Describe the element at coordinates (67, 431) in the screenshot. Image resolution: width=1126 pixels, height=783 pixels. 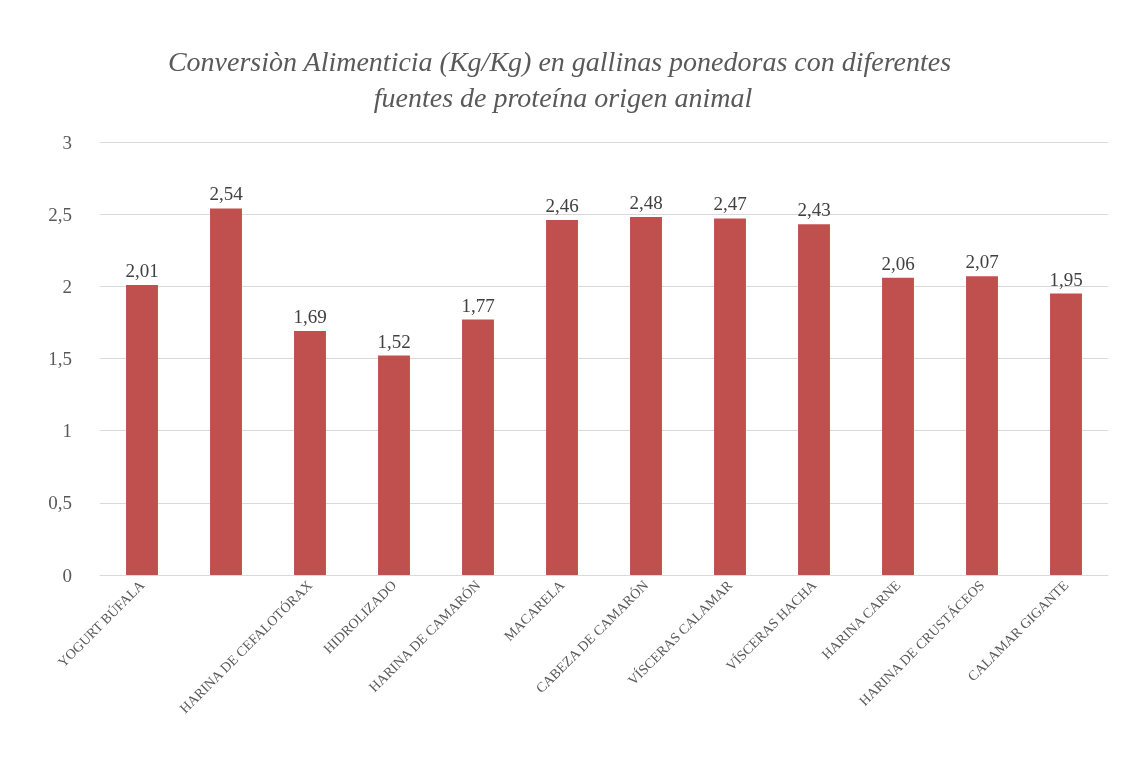
I see `y-tick-label: 1` at that location.